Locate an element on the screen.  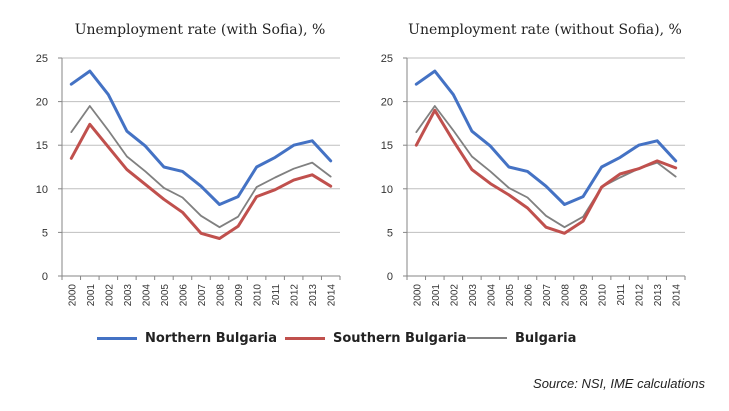
legend-swatch-bulgaria is located at coordinates (487, 338).